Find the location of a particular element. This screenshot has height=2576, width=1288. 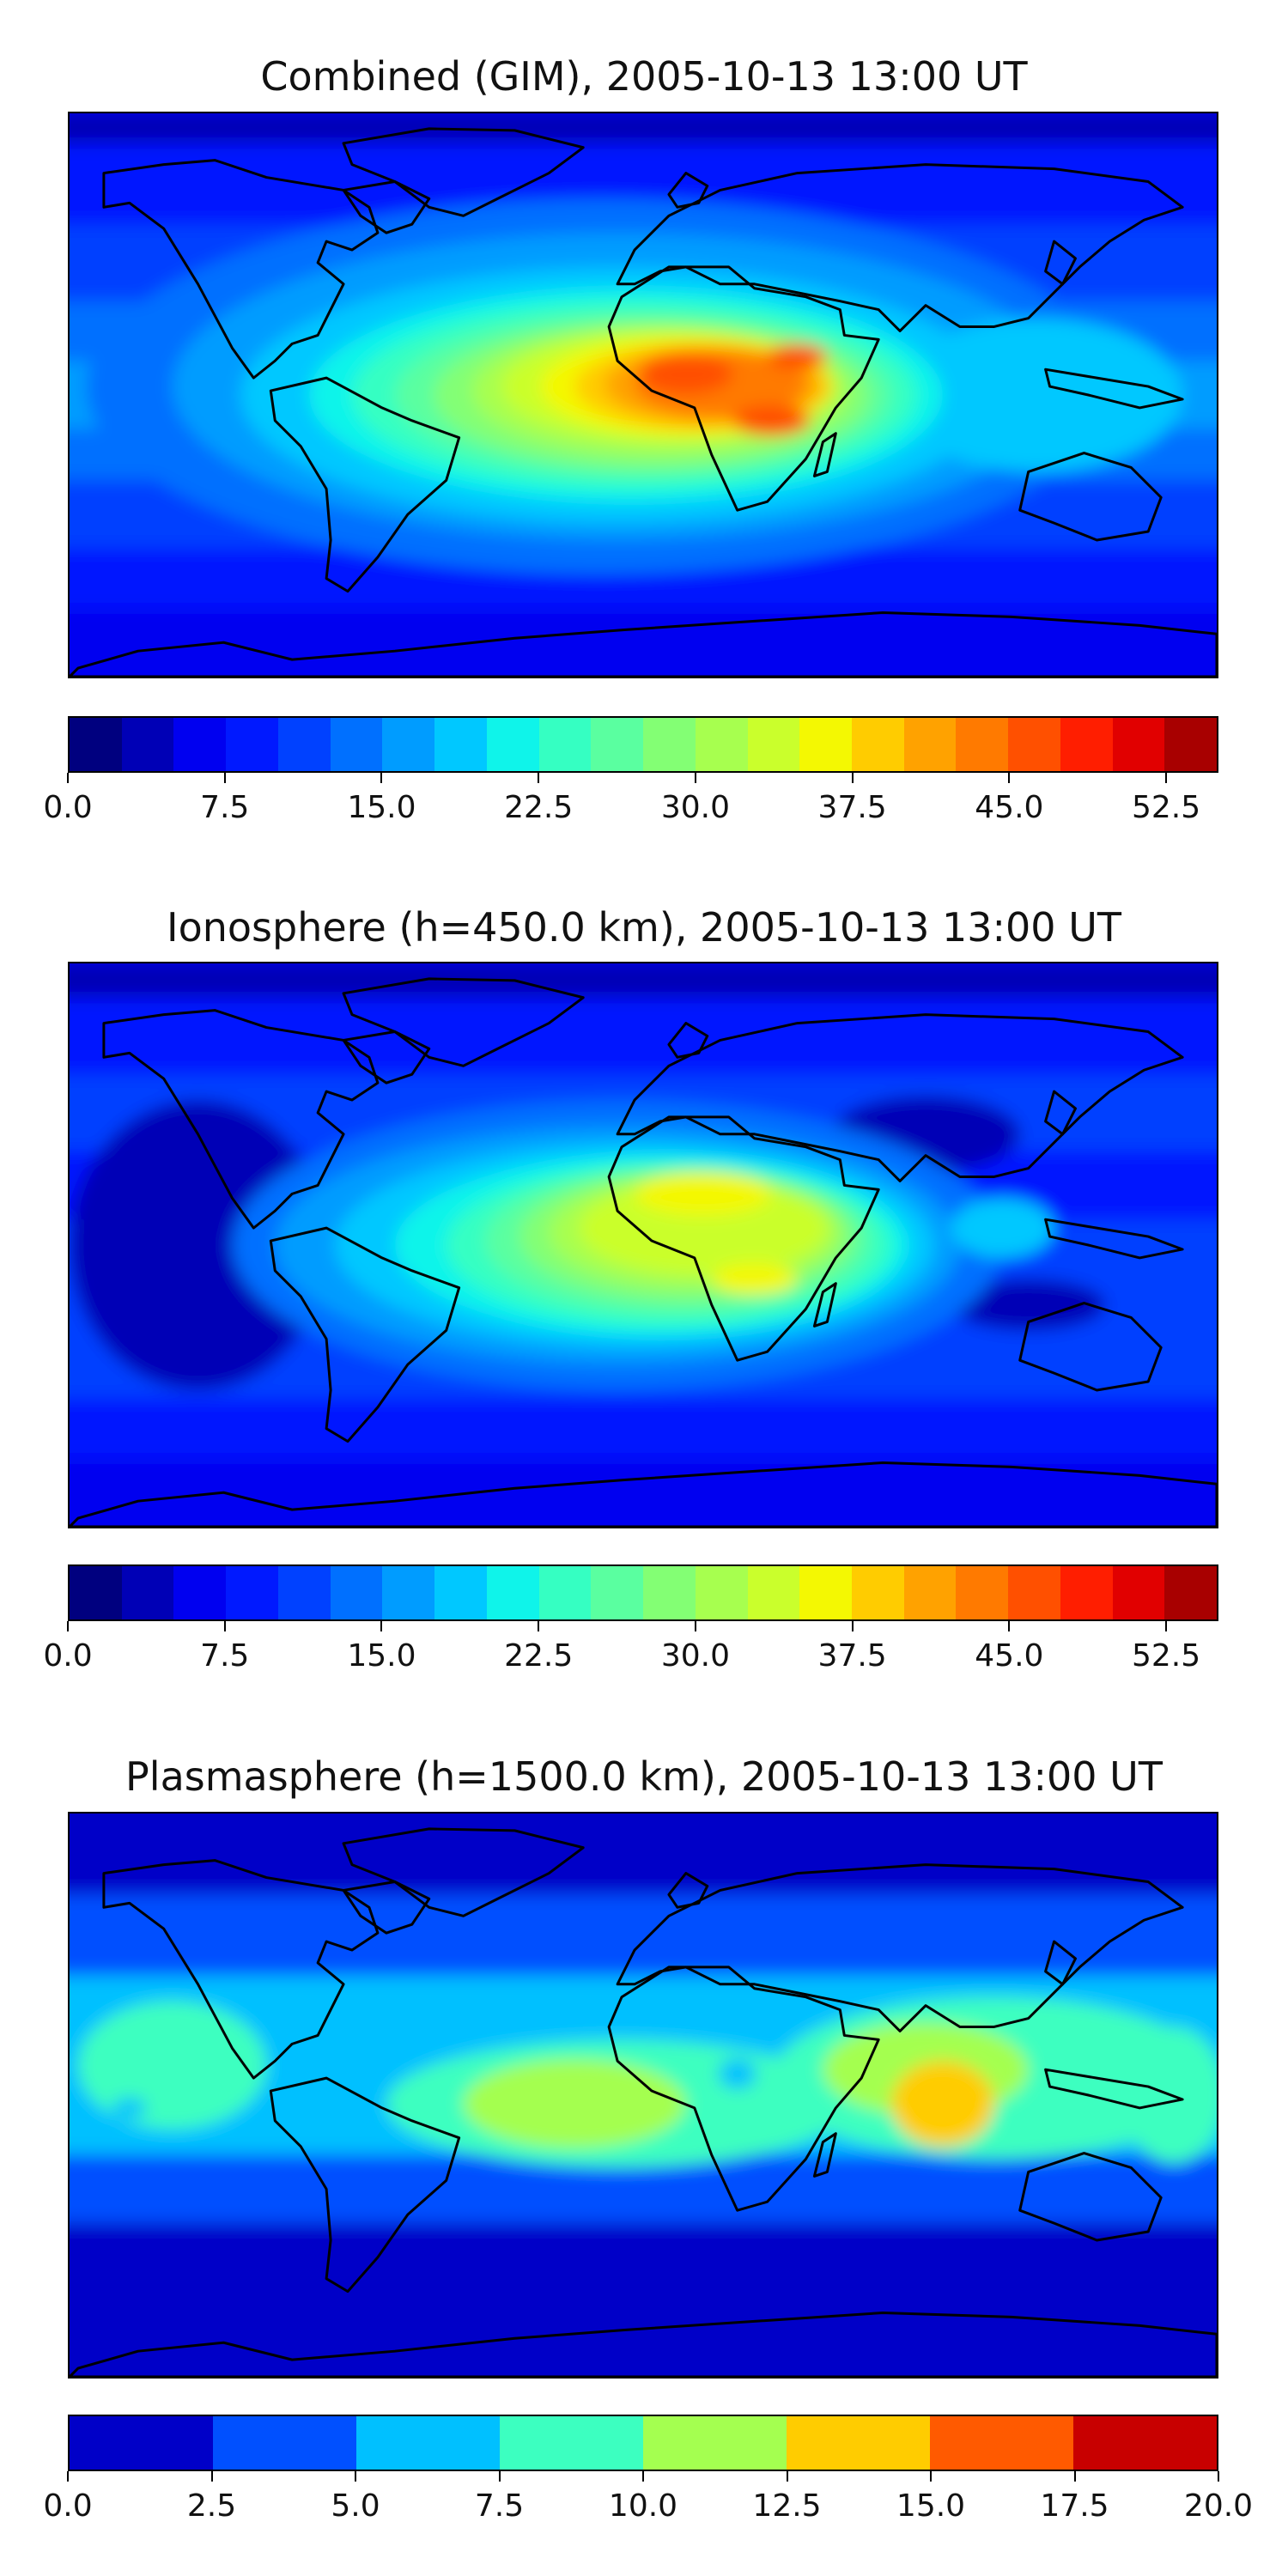

panel-1-colorbar-ticks: 0.0 7.5 15.0 22.5 30.0 37.5 45.0 52.5 is located at coordinates (630, 803).